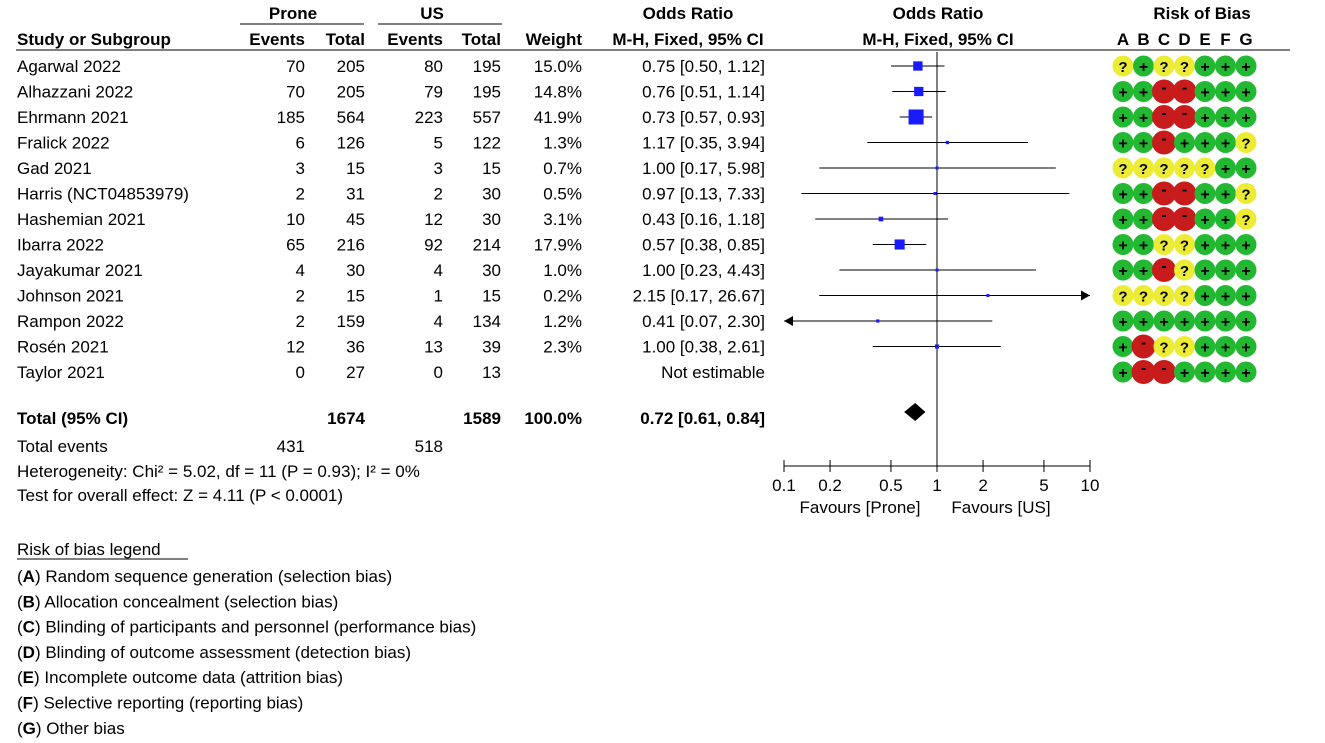 Image resolution: width=1325 pixels, height=743 pixels. I want to click on study-events-2: 4, so click(438, 270).